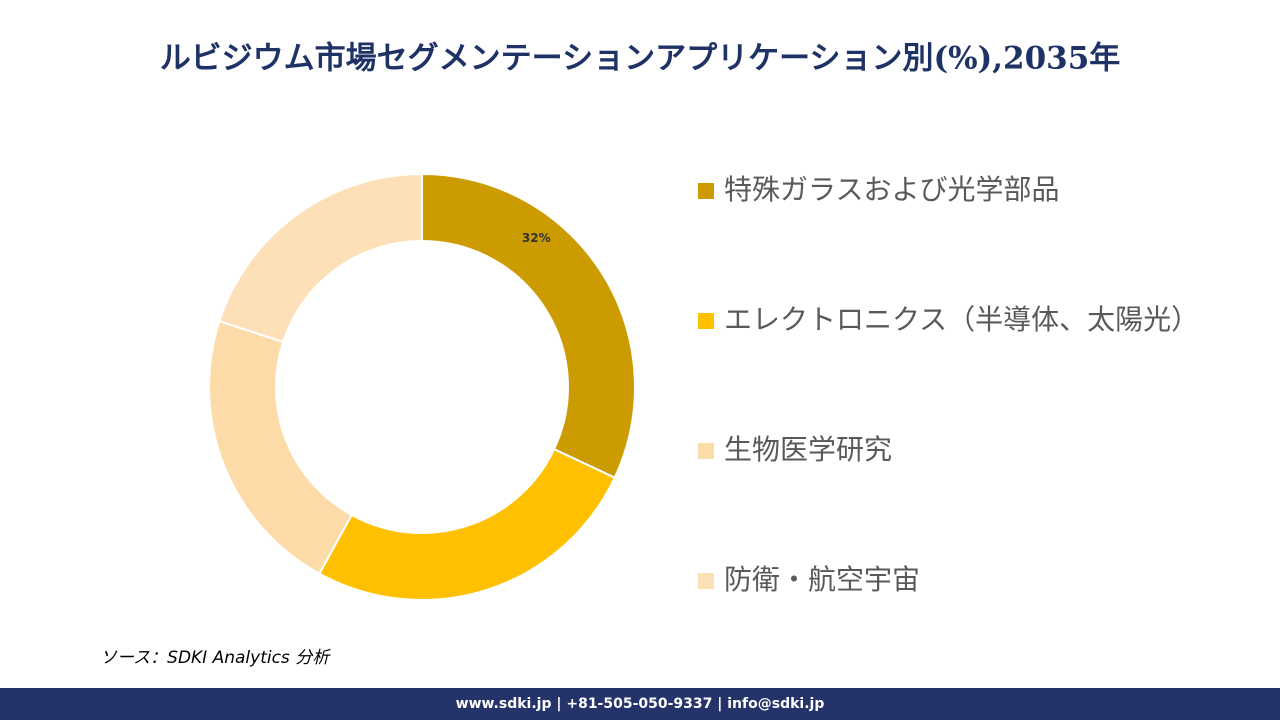  What do you see at coordinates (961, 319) in the screenshot?
I see `legend-label: エレクトロニクス（半導体、太陽光）` at bounding box center [961, 319].